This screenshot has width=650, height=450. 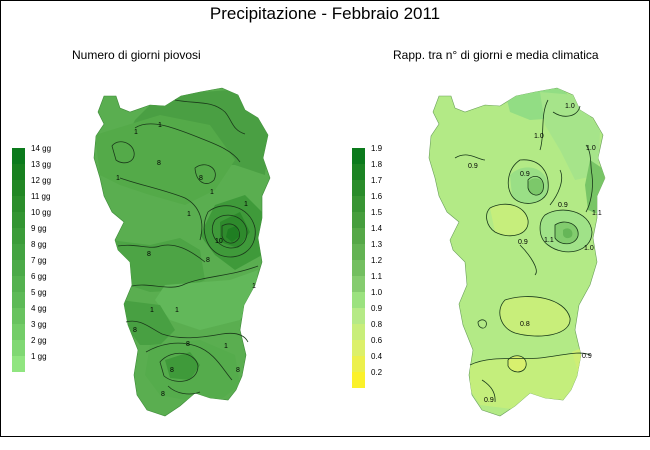 What do you see at coordinates (530, 381) in the screenshot?
I see `band-0-9b` at bounding box center [530, 381].